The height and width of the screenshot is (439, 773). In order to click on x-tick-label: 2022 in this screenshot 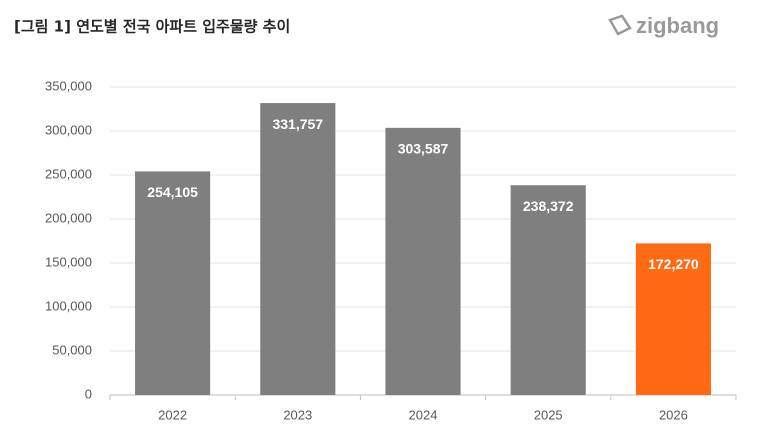, I will do `click(172, 414)`.